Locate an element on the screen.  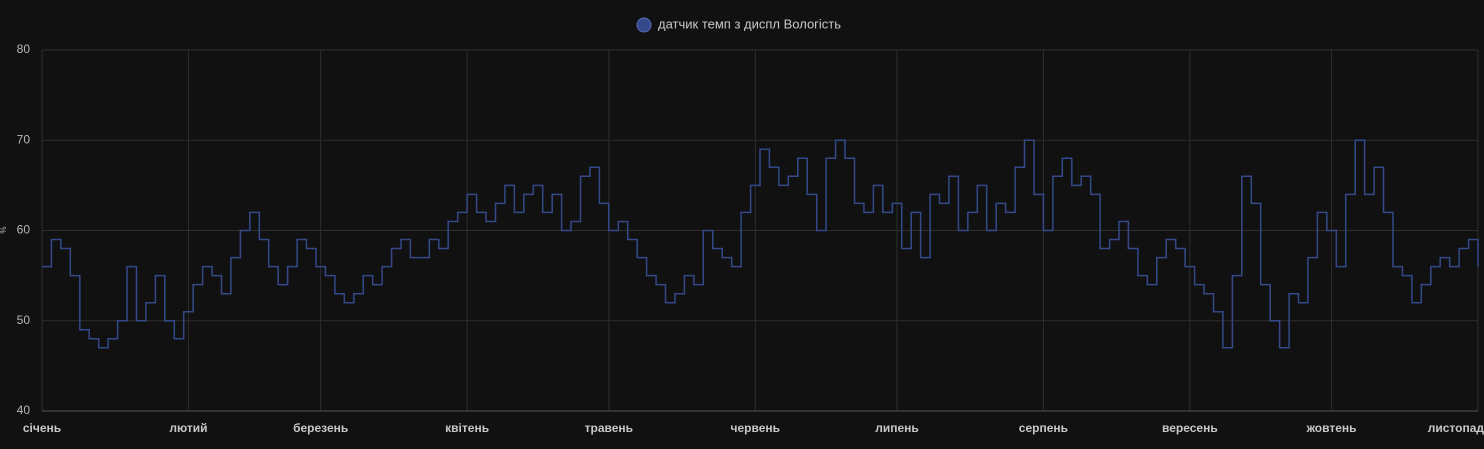
x-tick-label: лютий is located at coordinates (188, 428).